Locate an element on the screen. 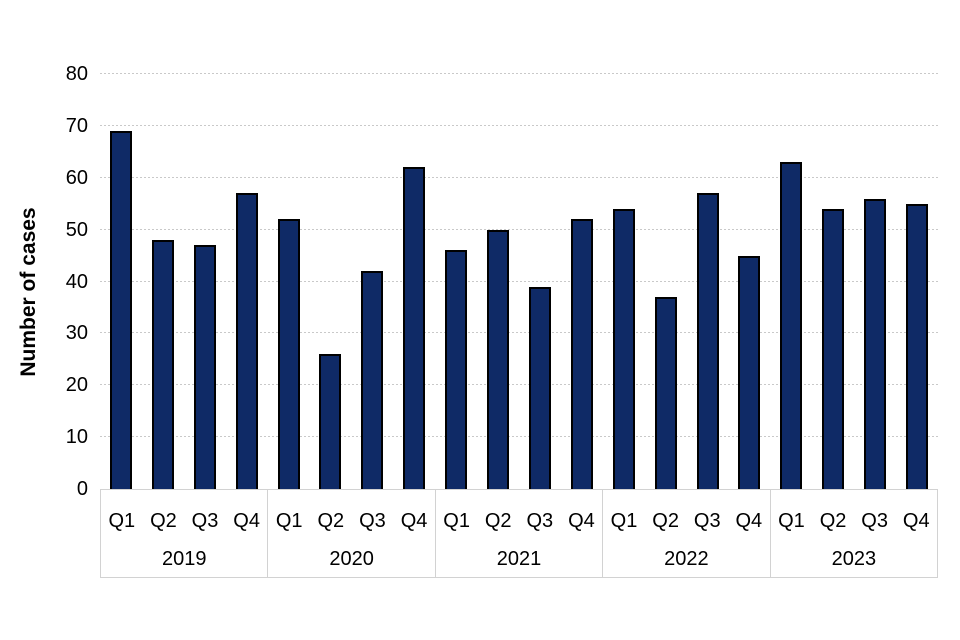  bar-2021-Q2 is located at coordinates (498, 359).